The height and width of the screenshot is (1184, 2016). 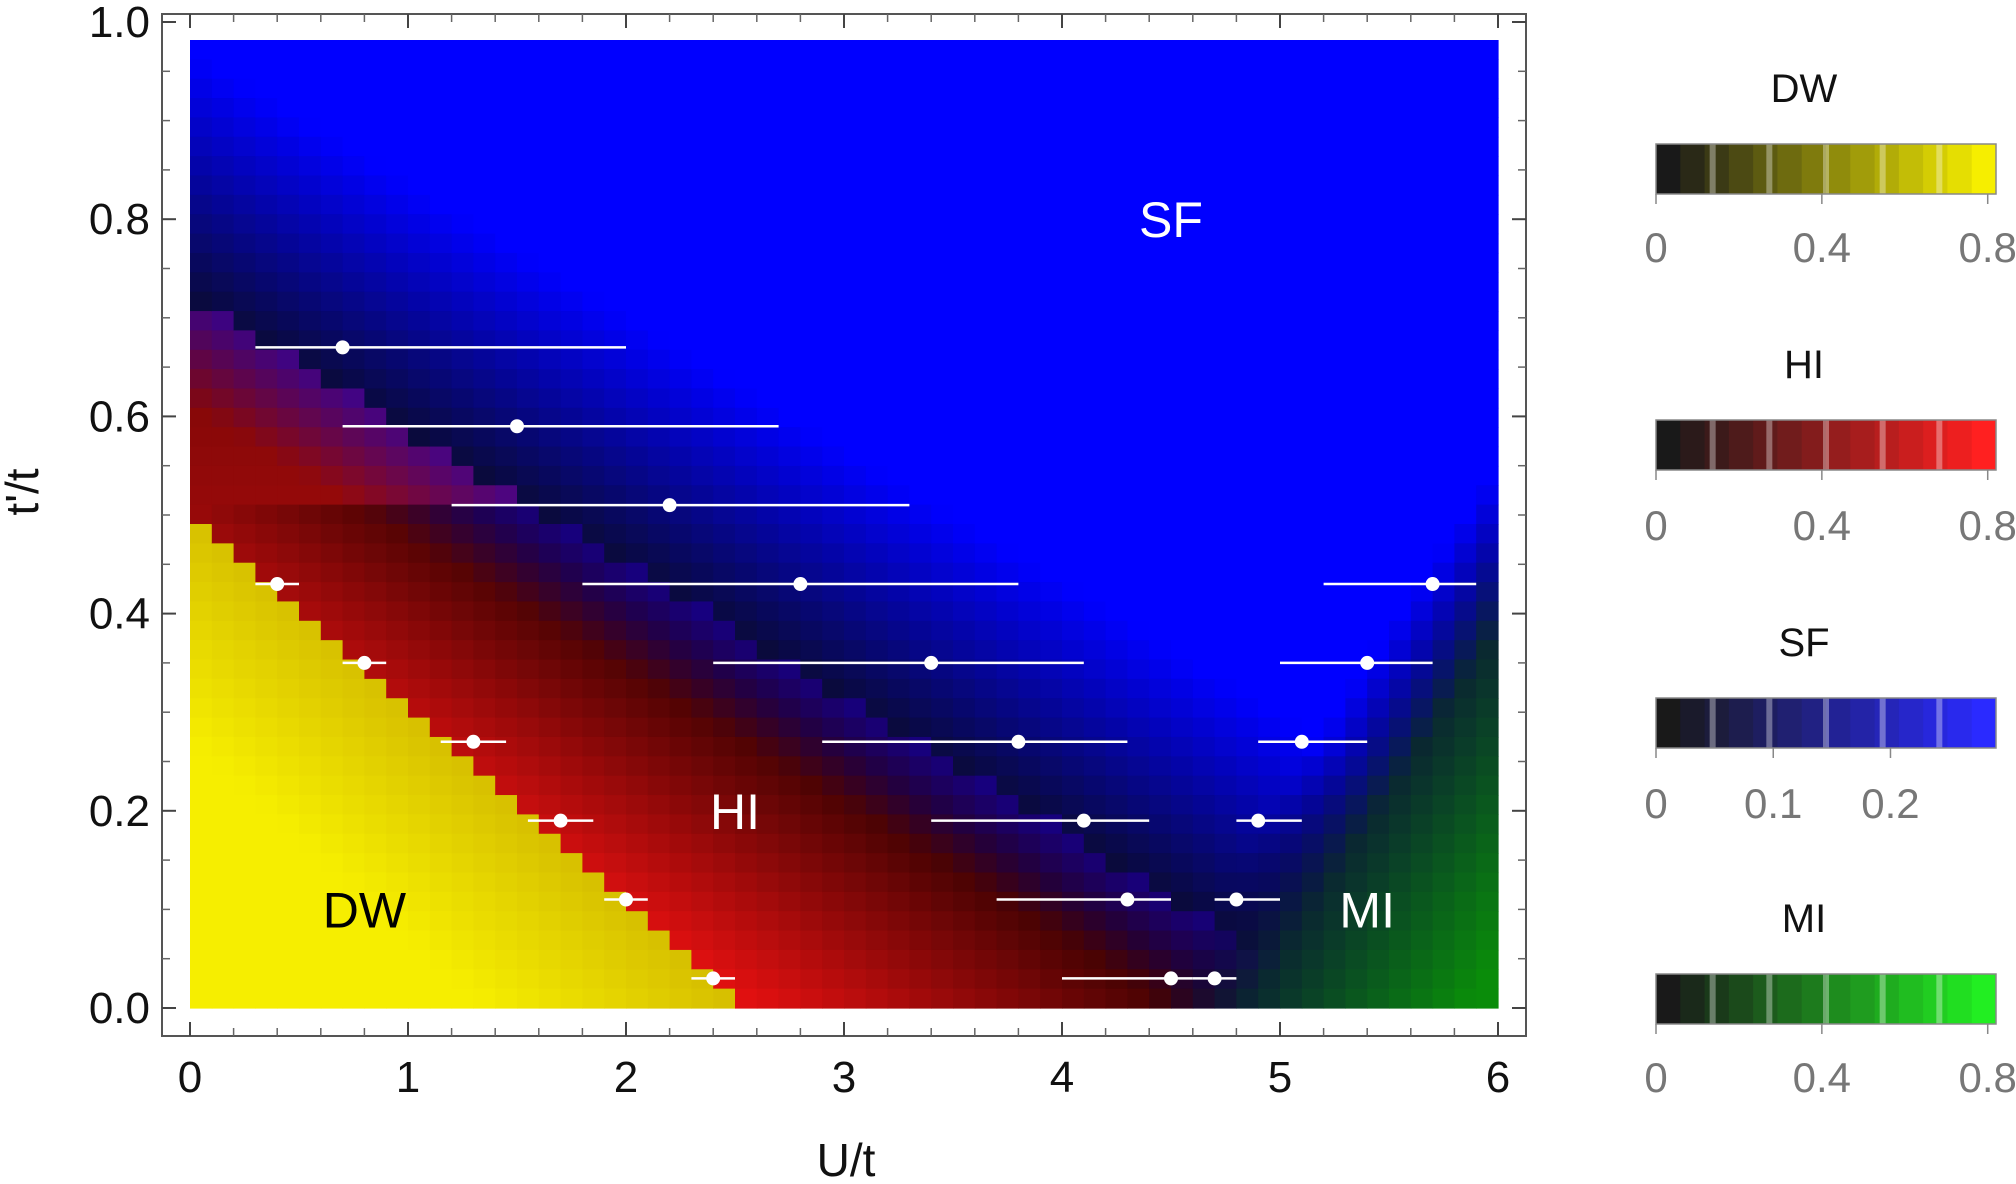 What do you see at coordinates (1804, 89) in the screenshot?
I see `colorbar-title: DW` at bounding box center [1804, 89].